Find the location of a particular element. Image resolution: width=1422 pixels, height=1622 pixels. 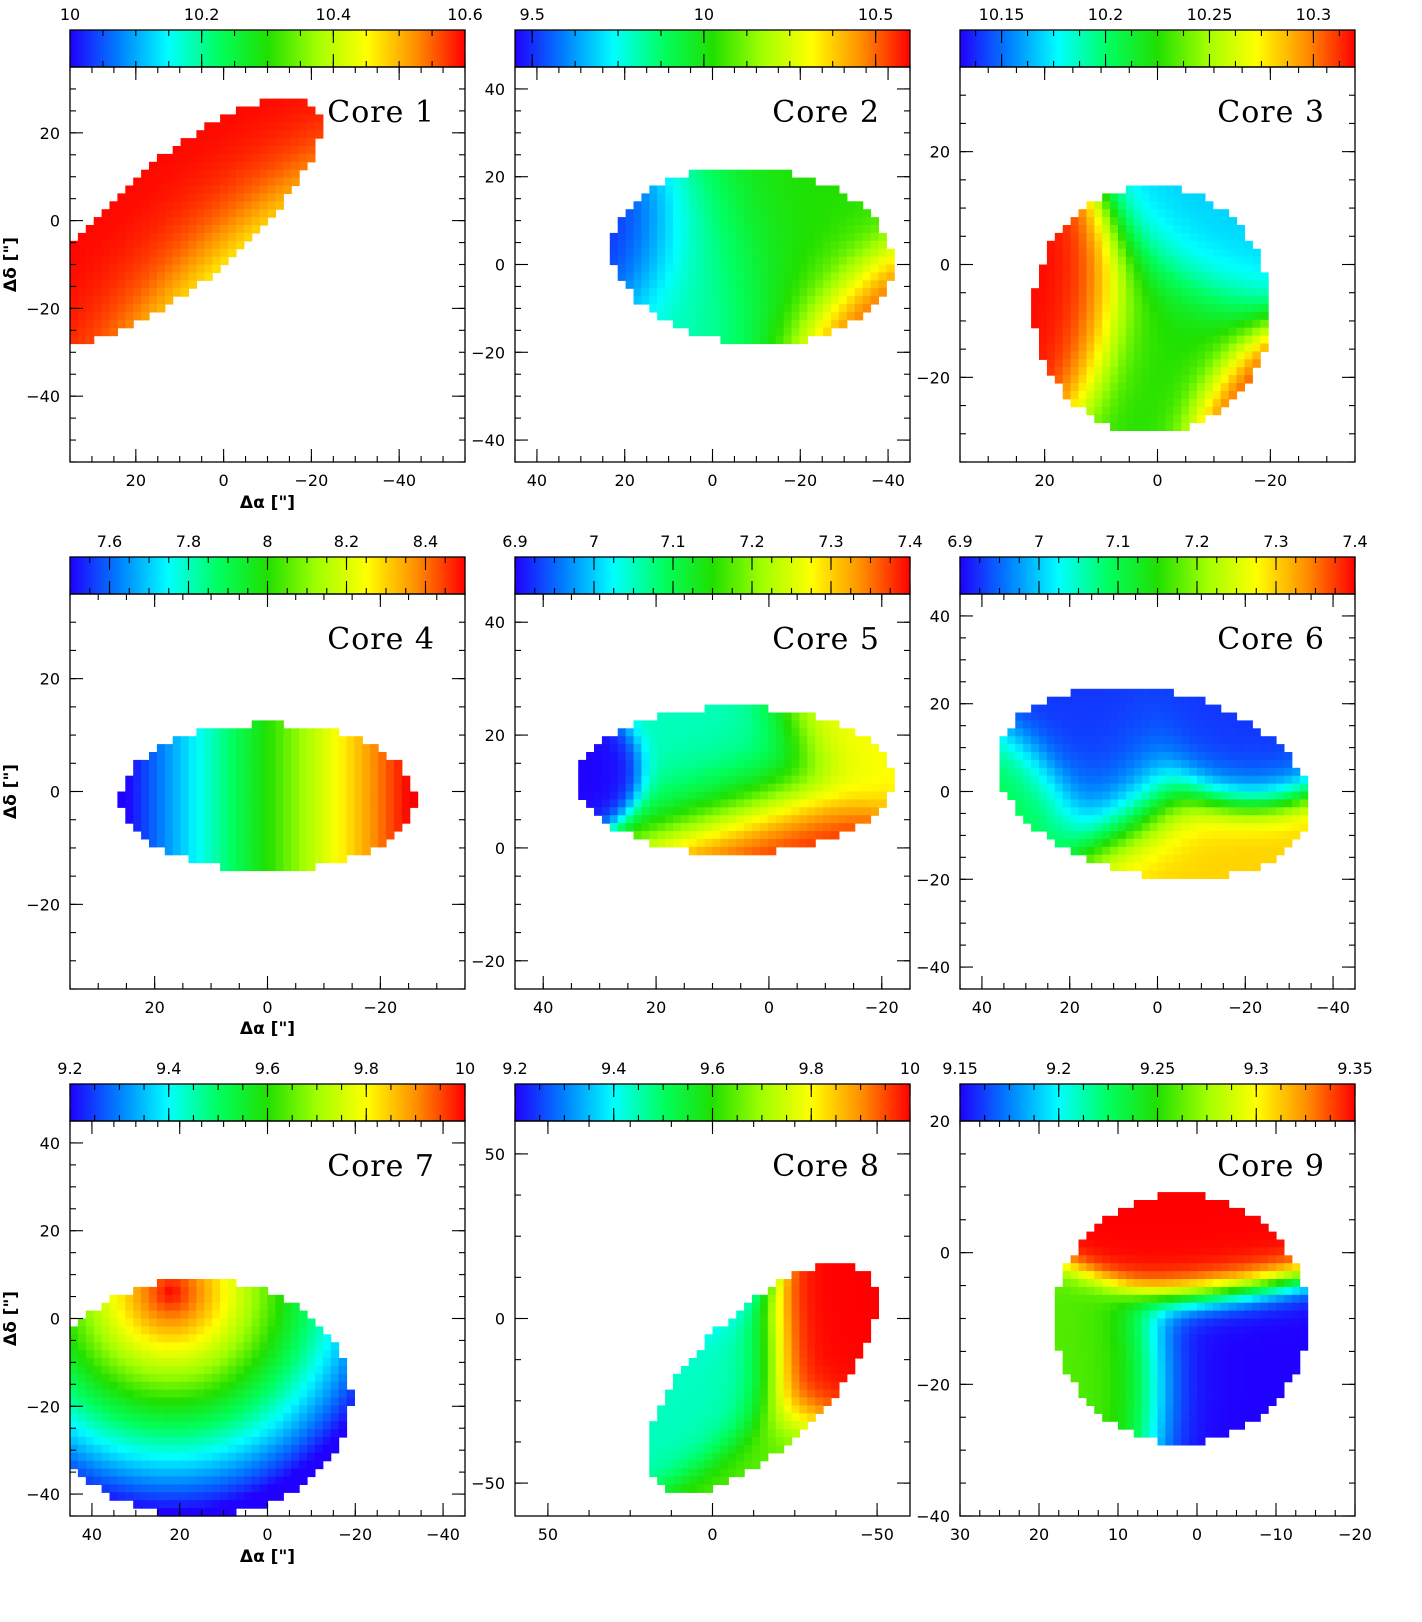

core-title: Core 4 is located at coordinates (381, 639).